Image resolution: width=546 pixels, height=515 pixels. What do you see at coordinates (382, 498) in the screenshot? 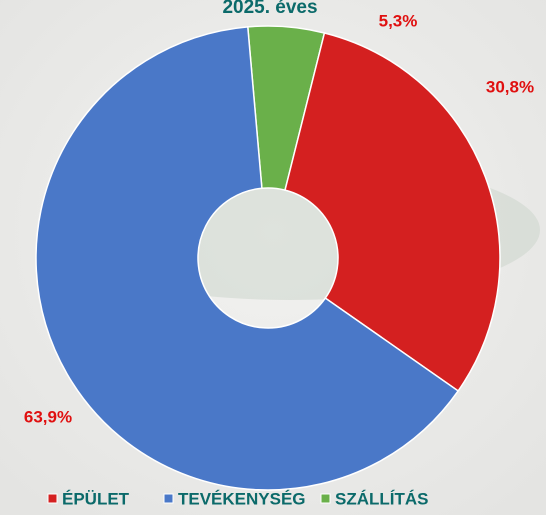
I see `legend-label: SZÁLLÍTÁS` at bounding box center [382, 498].